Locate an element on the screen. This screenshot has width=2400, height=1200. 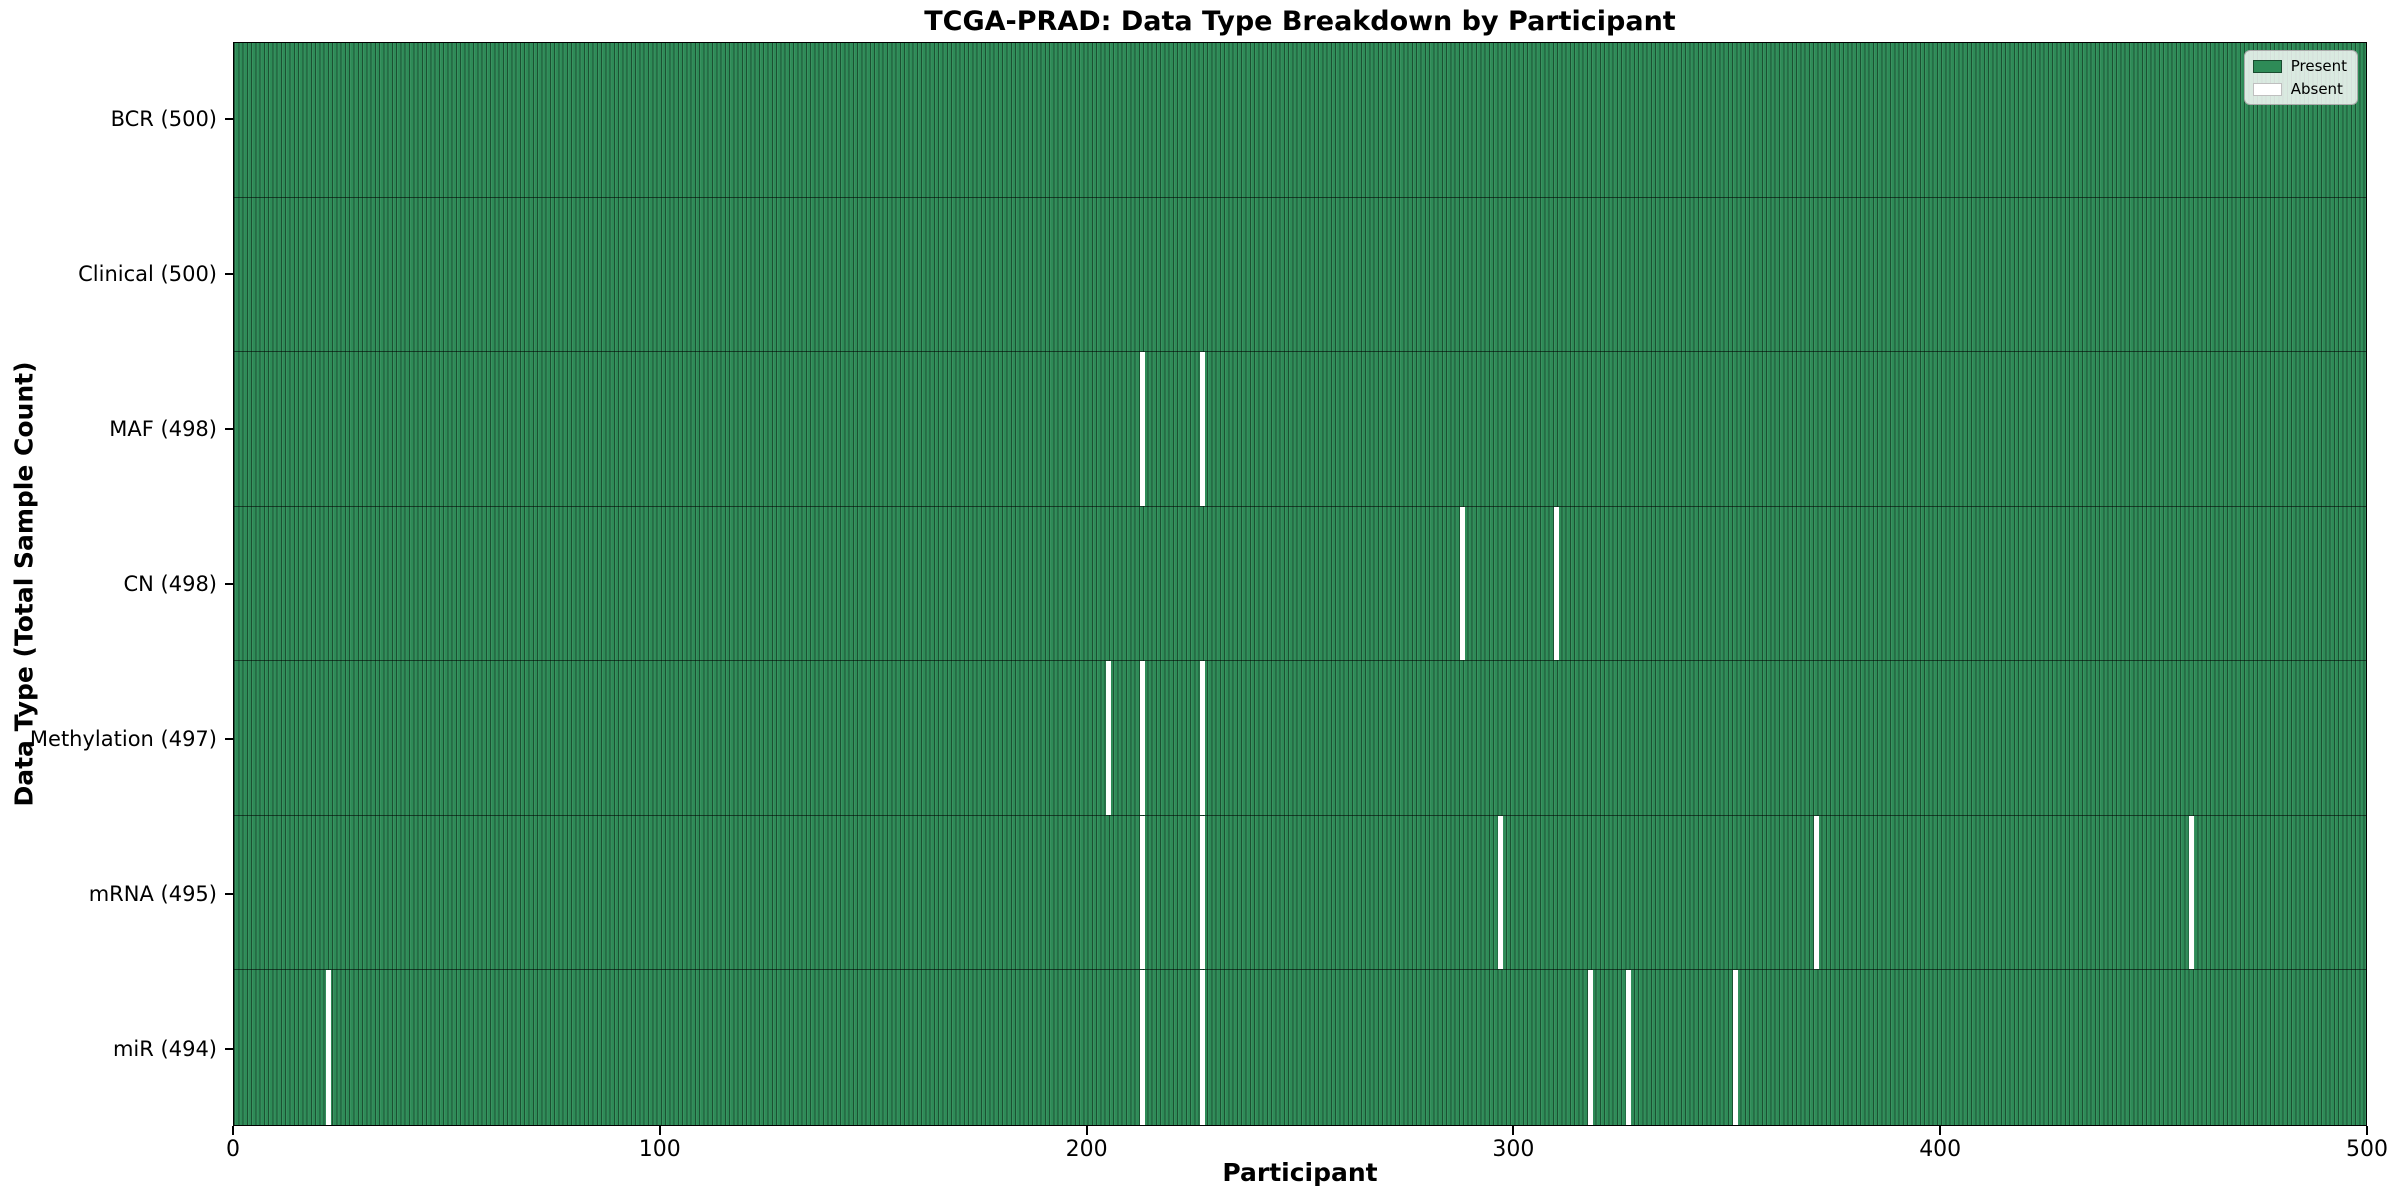
x-tick-label-400: 400 is located at coordinates (1940, 1149).